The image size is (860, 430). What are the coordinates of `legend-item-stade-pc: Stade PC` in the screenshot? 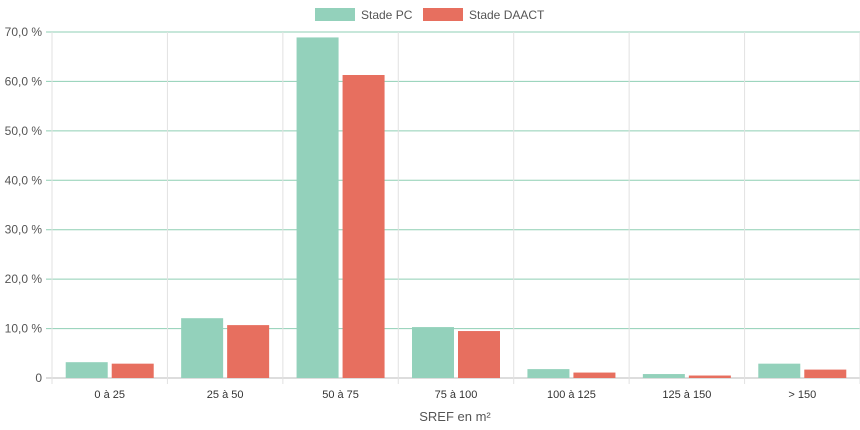 It's located at (364, 15).